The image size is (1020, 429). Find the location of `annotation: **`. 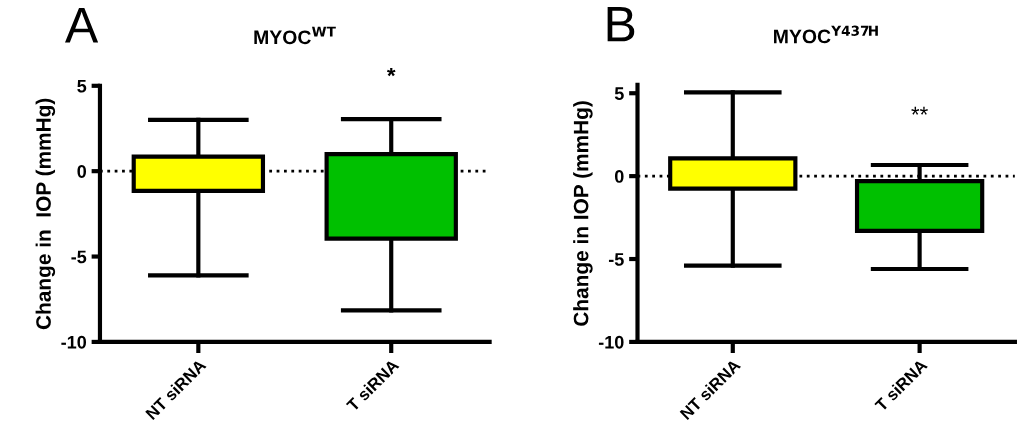

annotation: ** is located at coordinates (919, 110).